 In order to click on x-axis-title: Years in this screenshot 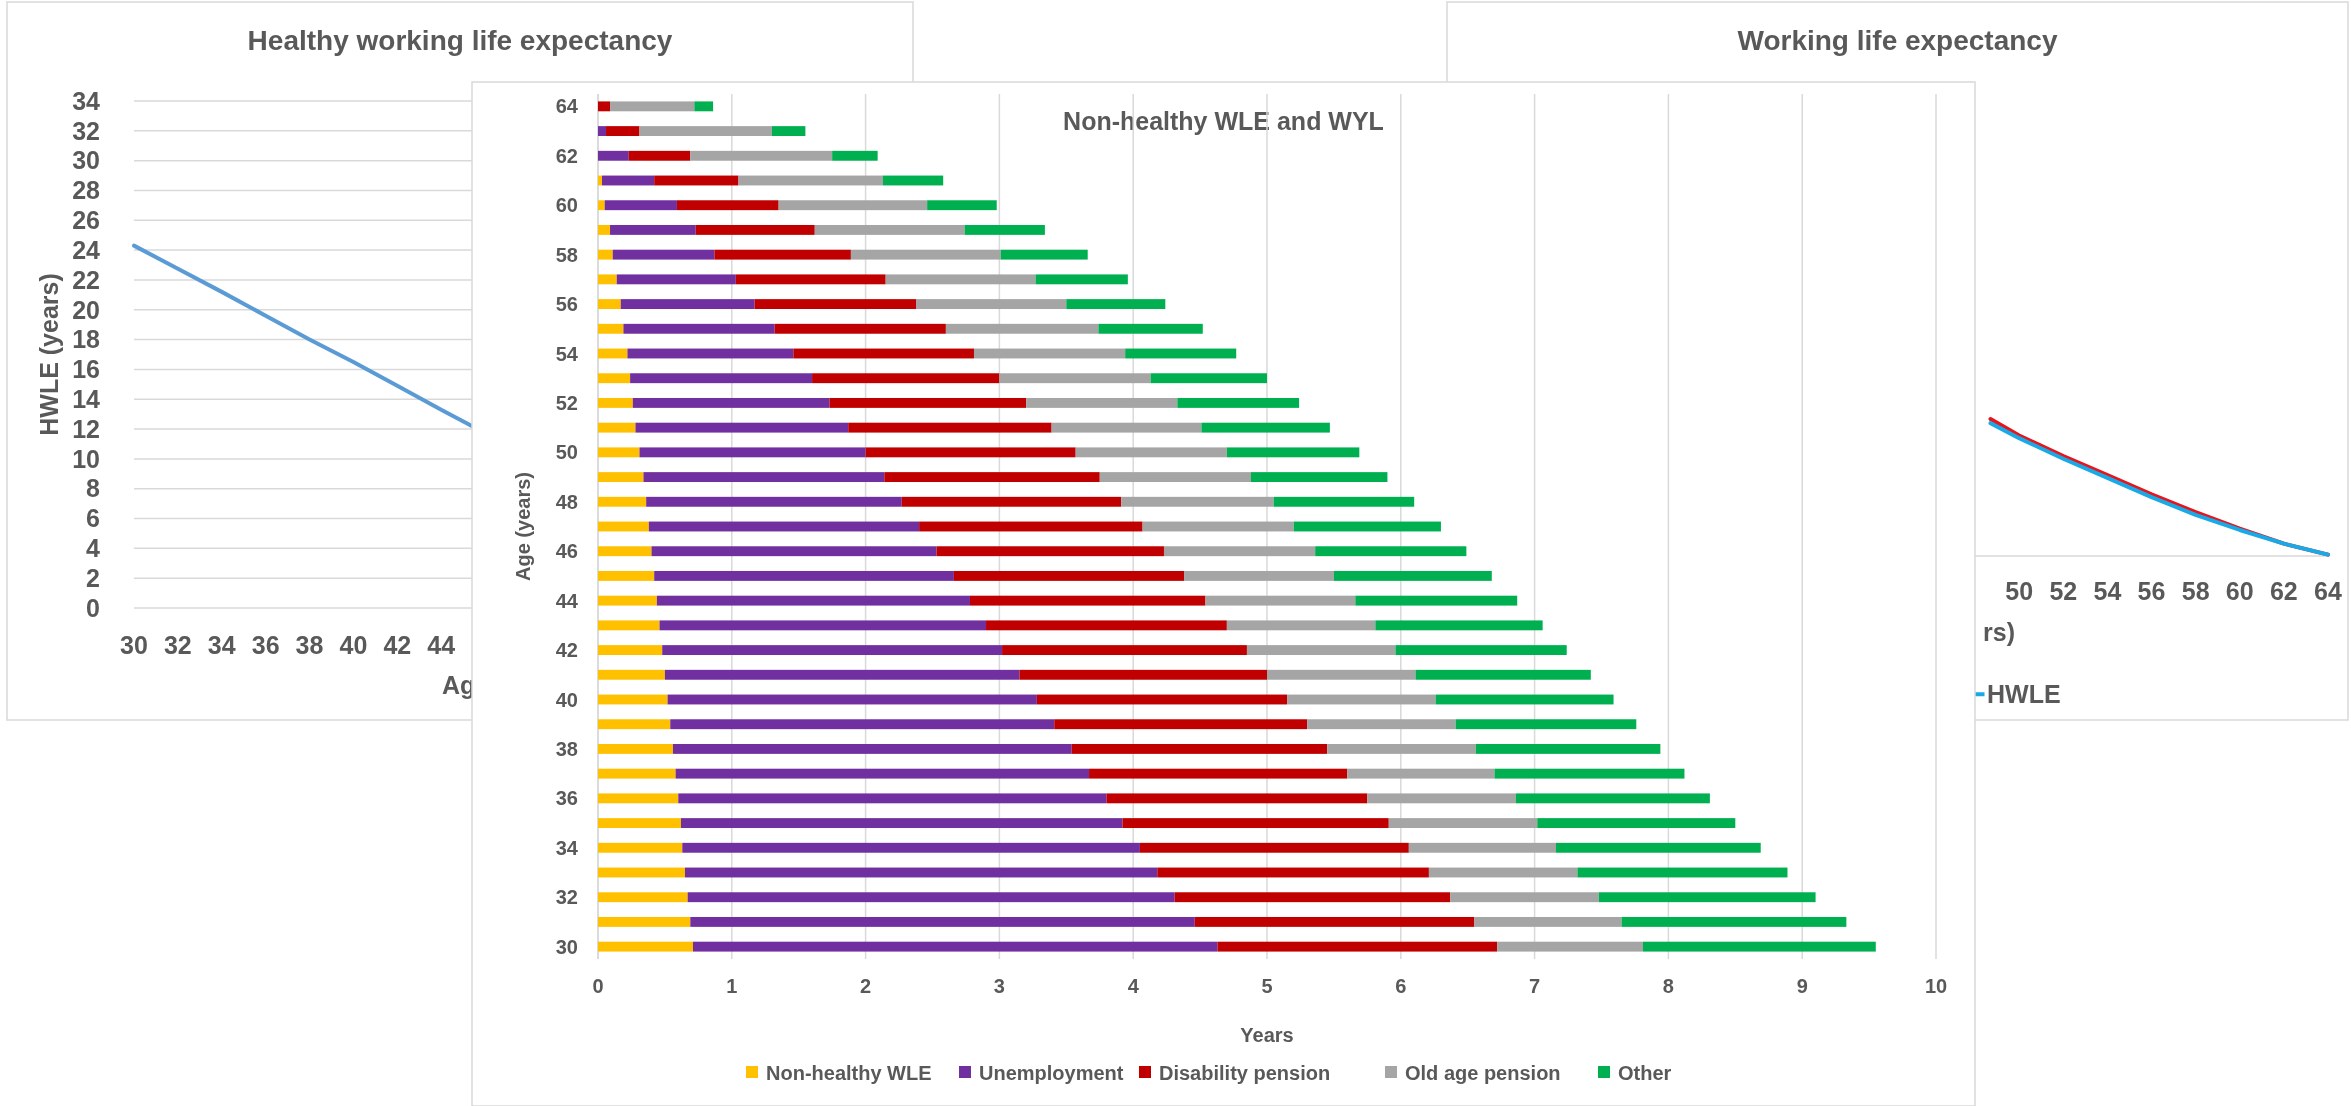, I will do `click(1267, 1035)`.